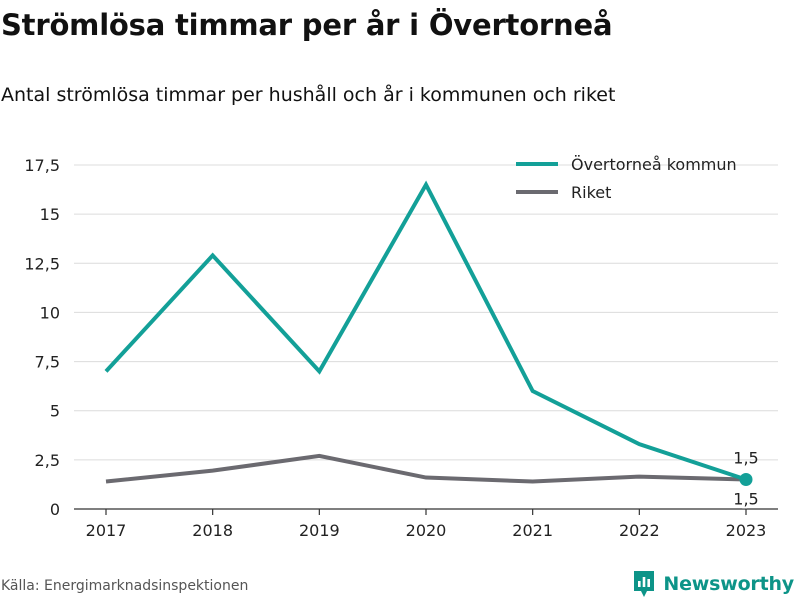  What do you see at coordinates (42, 263) in the screenshot?
I see `y-tick-label: 12,5` at bounding box center [42, 263].